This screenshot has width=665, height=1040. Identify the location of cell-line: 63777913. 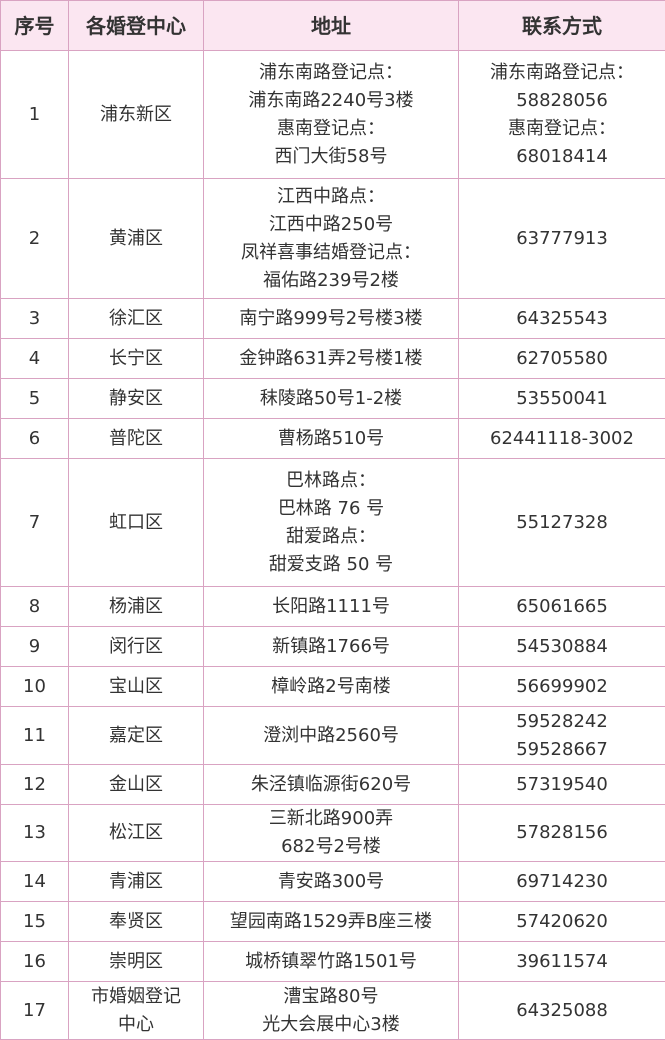
(562, 238).